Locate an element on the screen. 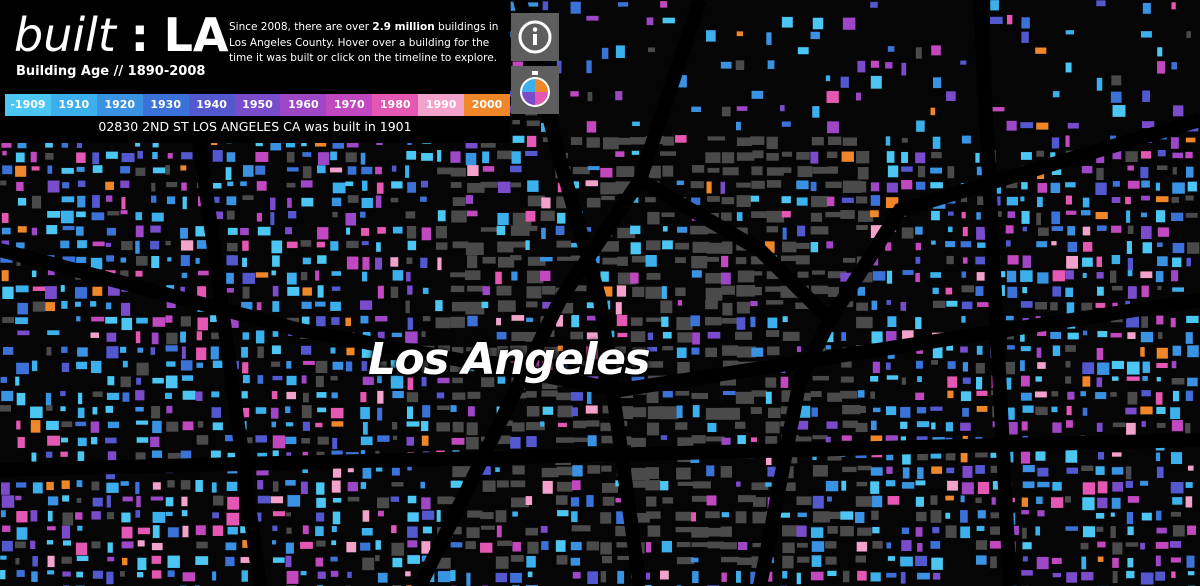 The image size is (1200, 586). legend-cell: 1950 is located at coordinates (257, 105).